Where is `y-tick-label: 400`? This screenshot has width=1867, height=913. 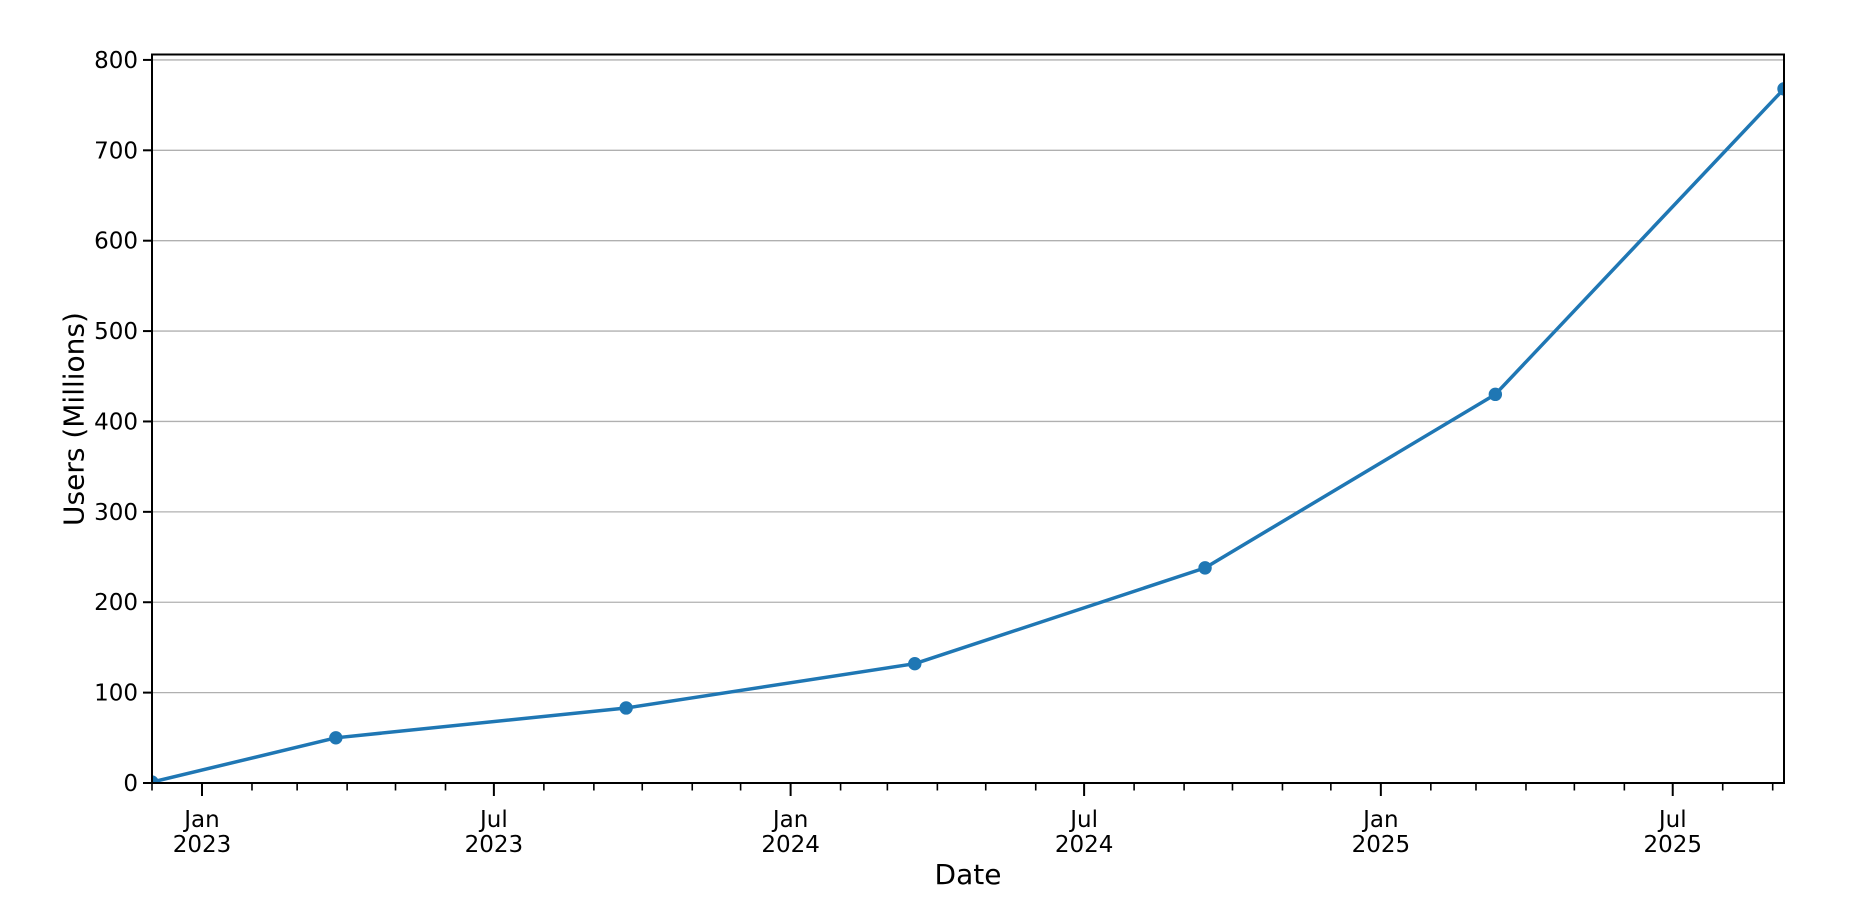
y-tick-label: 400 is located at coordinates (116, 422).